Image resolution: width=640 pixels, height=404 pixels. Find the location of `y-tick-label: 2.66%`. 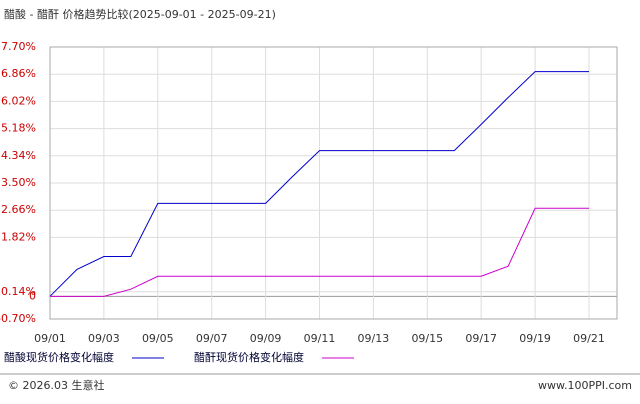

y-tick-label: 2.66% is located at coordinates (18, 209).